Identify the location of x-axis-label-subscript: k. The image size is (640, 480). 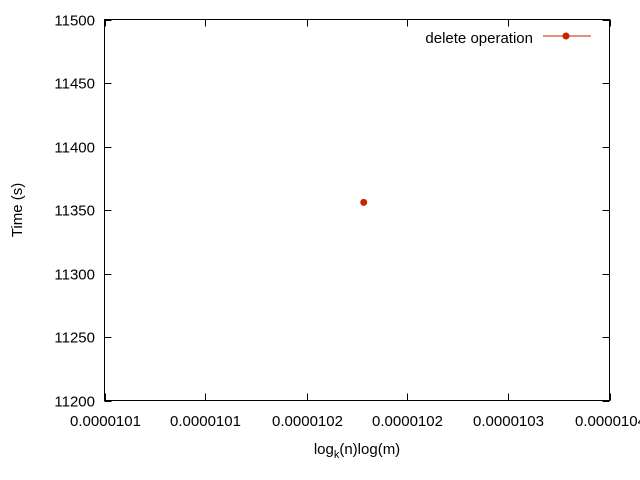
(337, 455).